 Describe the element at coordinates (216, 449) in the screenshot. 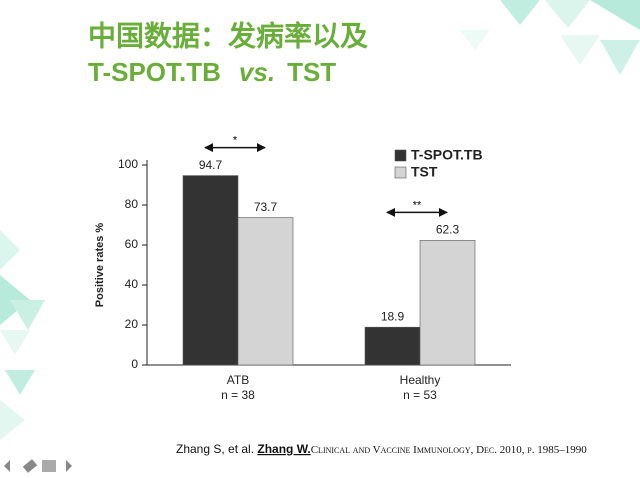

I see `citation-part: Zhang S, et al.` at that location.